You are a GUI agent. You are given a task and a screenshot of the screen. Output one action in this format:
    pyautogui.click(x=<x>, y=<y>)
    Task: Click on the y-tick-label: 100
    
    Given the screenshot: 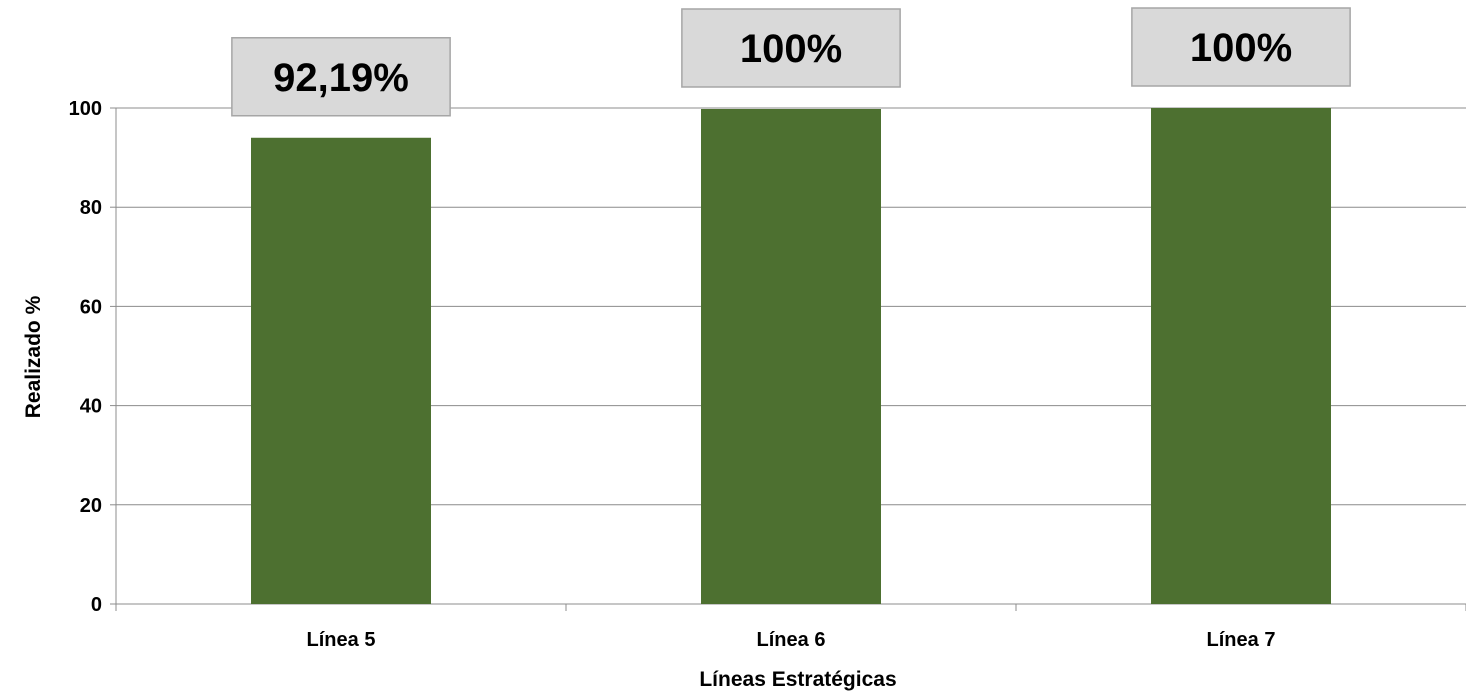 What is the action you would take?
    pyautogui.click(x=85, y=109)
    